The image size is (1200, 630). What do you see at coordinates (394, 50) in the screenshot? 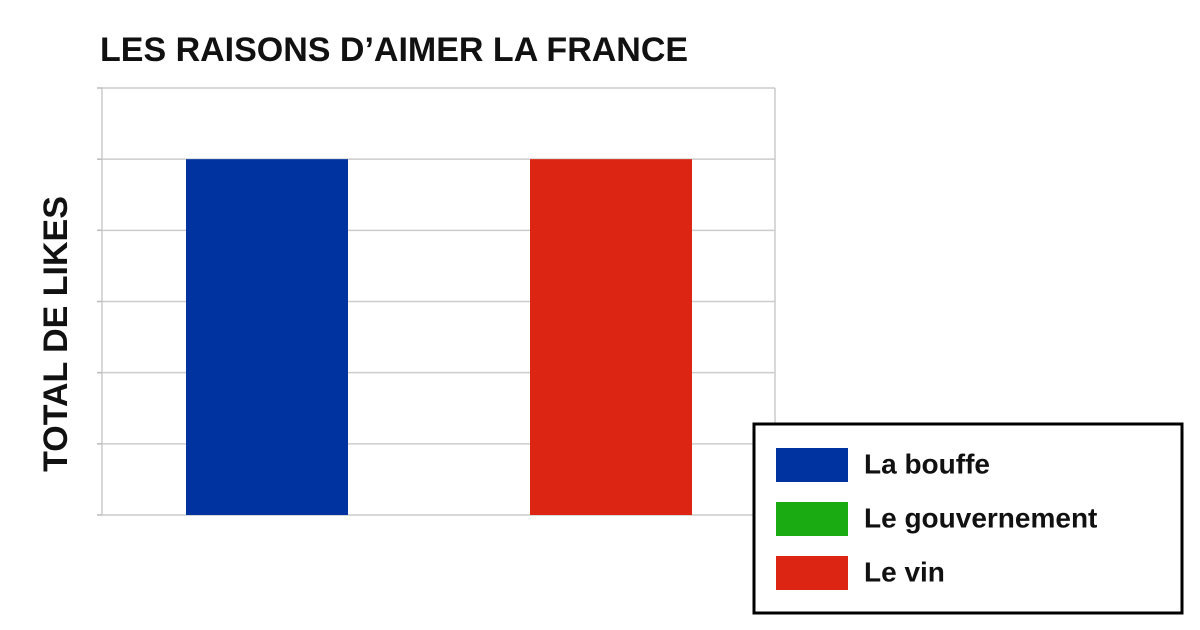
I see `chart-title: LES RAISONS D’AIMER LA FRANCE` at bounding box center [394, 50].